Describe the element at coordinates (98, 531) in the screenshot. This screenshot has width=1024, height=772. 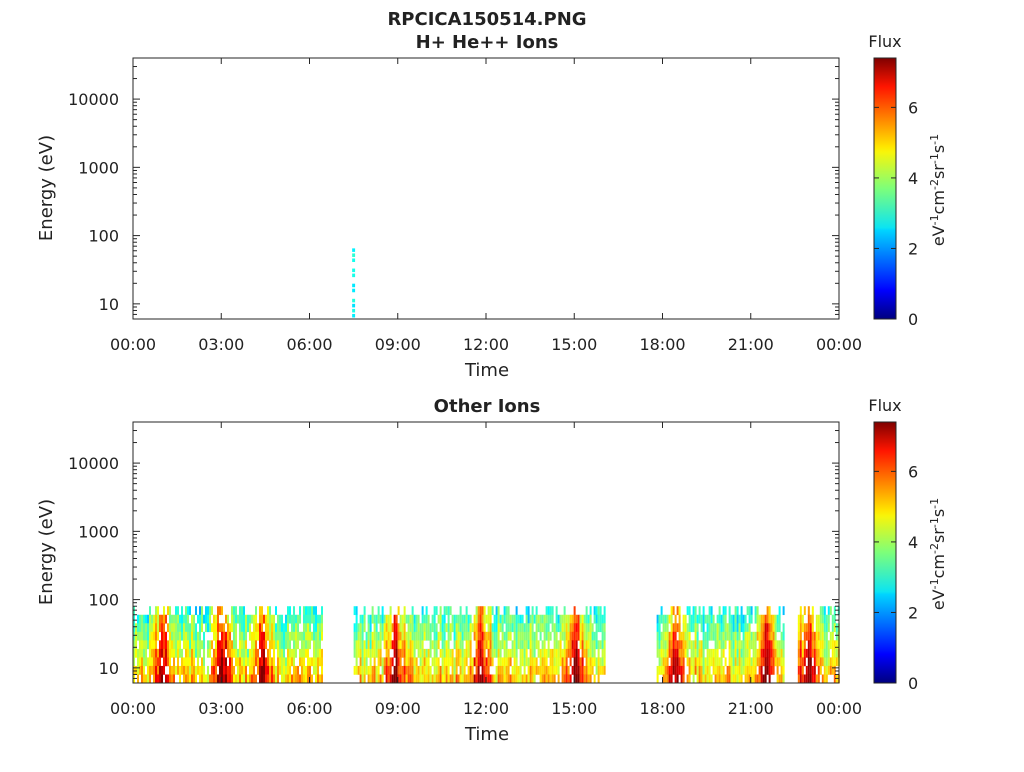
I see `y-tick-label: 1000` at that location.